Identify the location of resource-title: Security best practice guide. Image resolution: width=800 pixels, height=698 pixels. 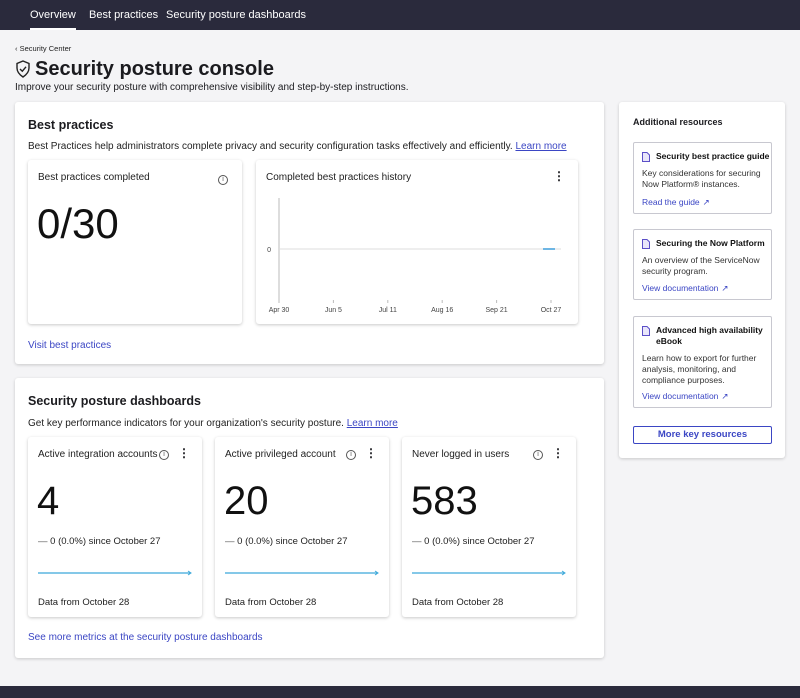
(702, 156).